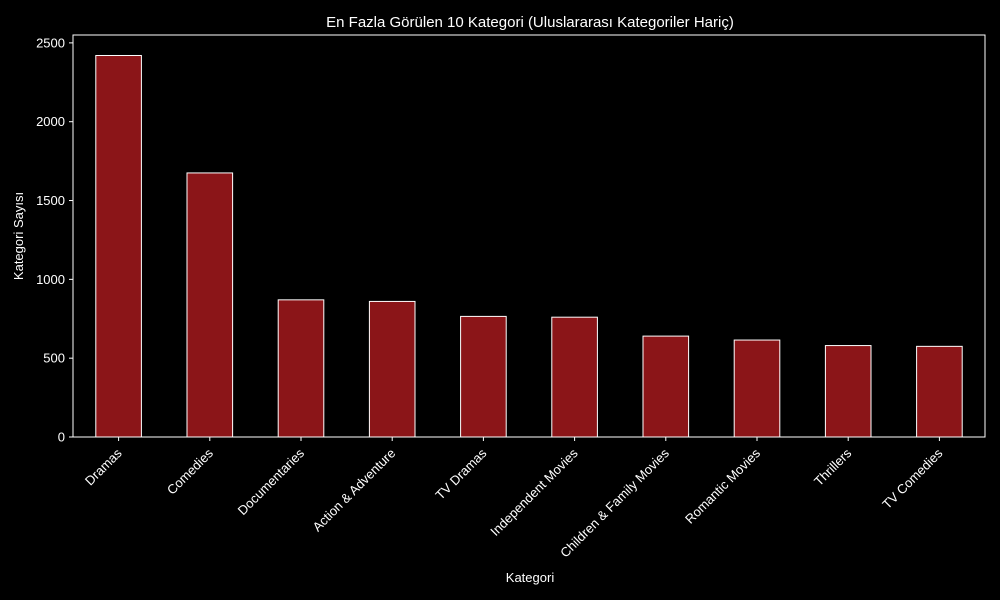 The height and width of the screenshot is (600, 1000). Describe the element at coordinates (61, 437) in the screenshot. I see `y-tick-label: 0` at that location.